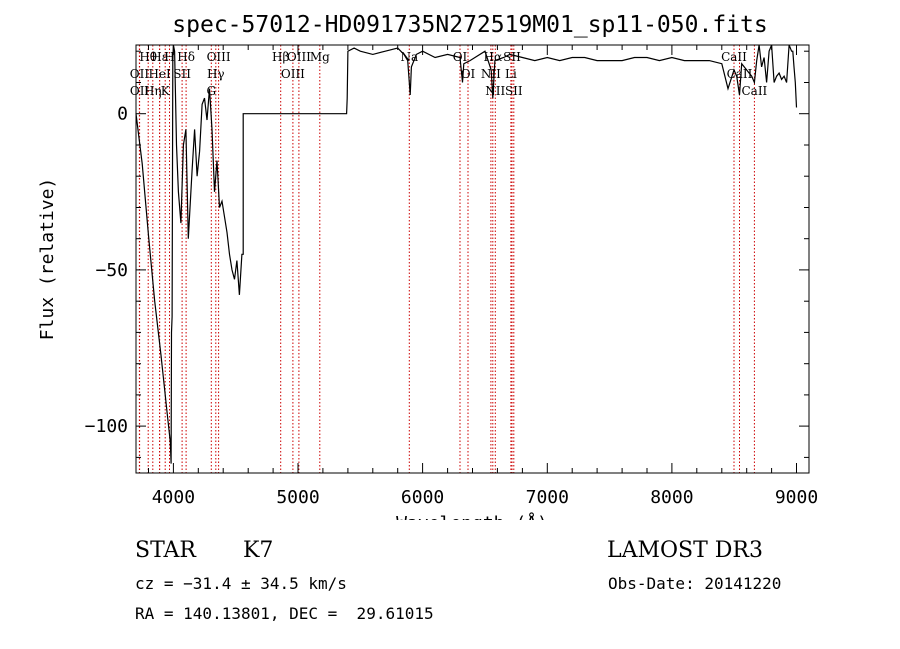 Image resolution: width=900 pixels, height=649 pixels. I want to click on x-axis-label: Wavelength (Å), so click(472, 516).